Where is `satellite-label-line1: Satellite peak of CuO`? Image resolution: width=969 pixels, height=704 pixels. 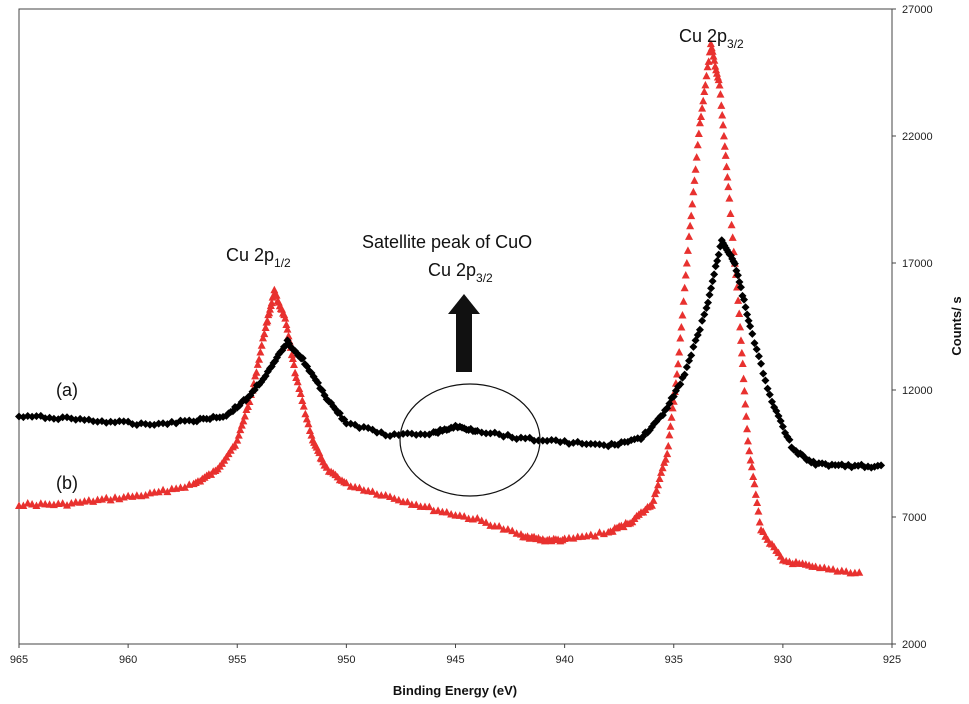 satellite-label-line1: Satellite peak of CuO is located at coordinates (447, 242).